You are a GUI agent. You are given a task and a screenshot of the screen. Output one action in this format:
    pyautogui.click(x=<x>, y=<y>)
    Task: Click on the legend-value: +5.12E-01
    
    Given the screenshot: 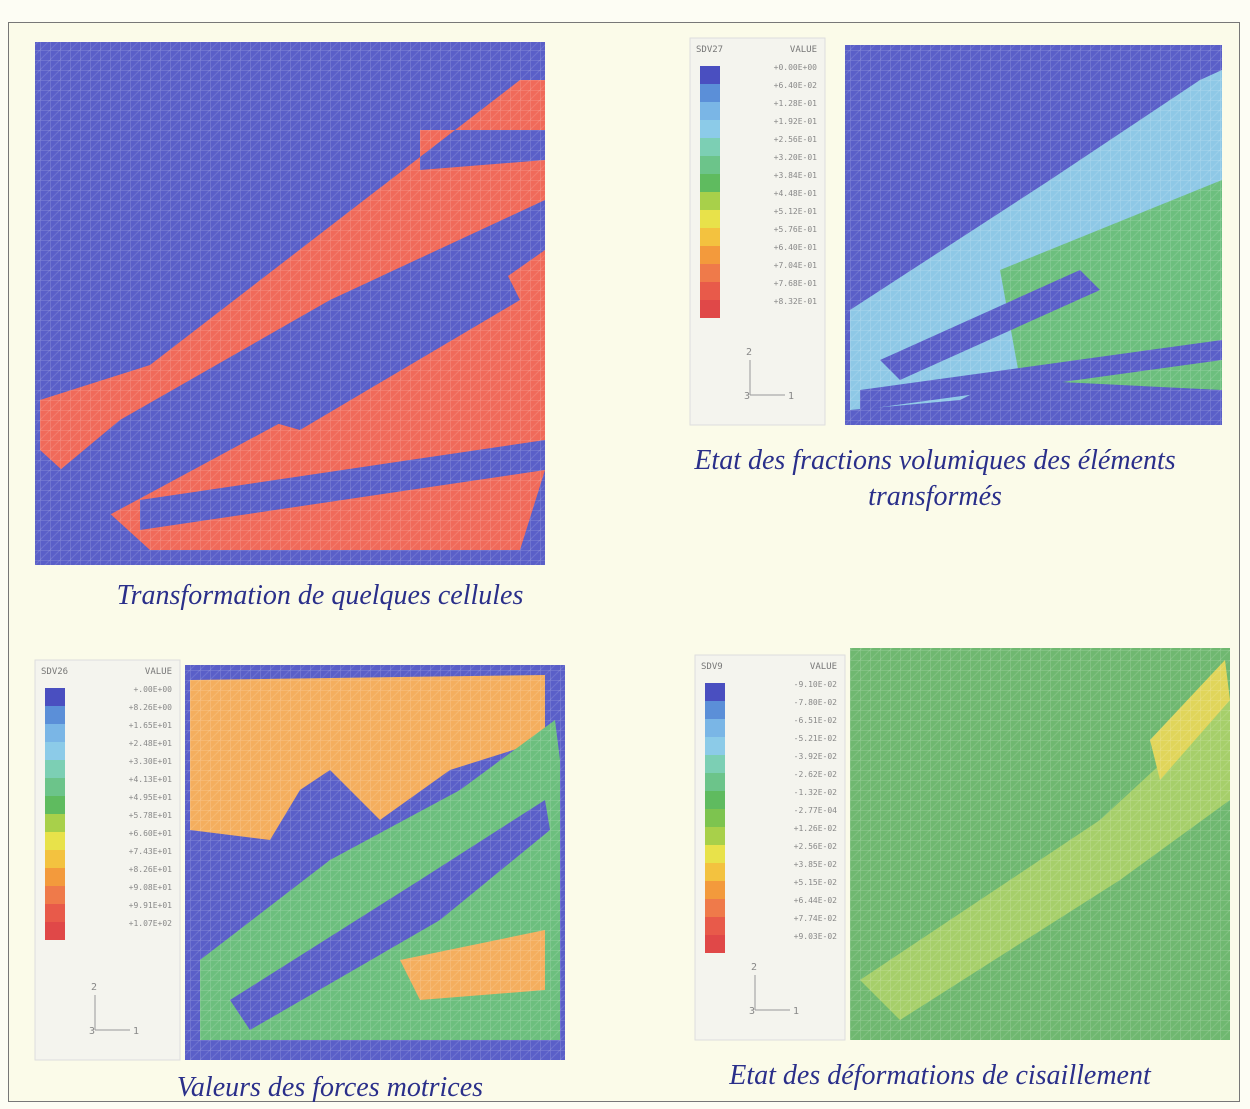 What is the action you would take?
    pyautogui.click(x=796, y=211)
    